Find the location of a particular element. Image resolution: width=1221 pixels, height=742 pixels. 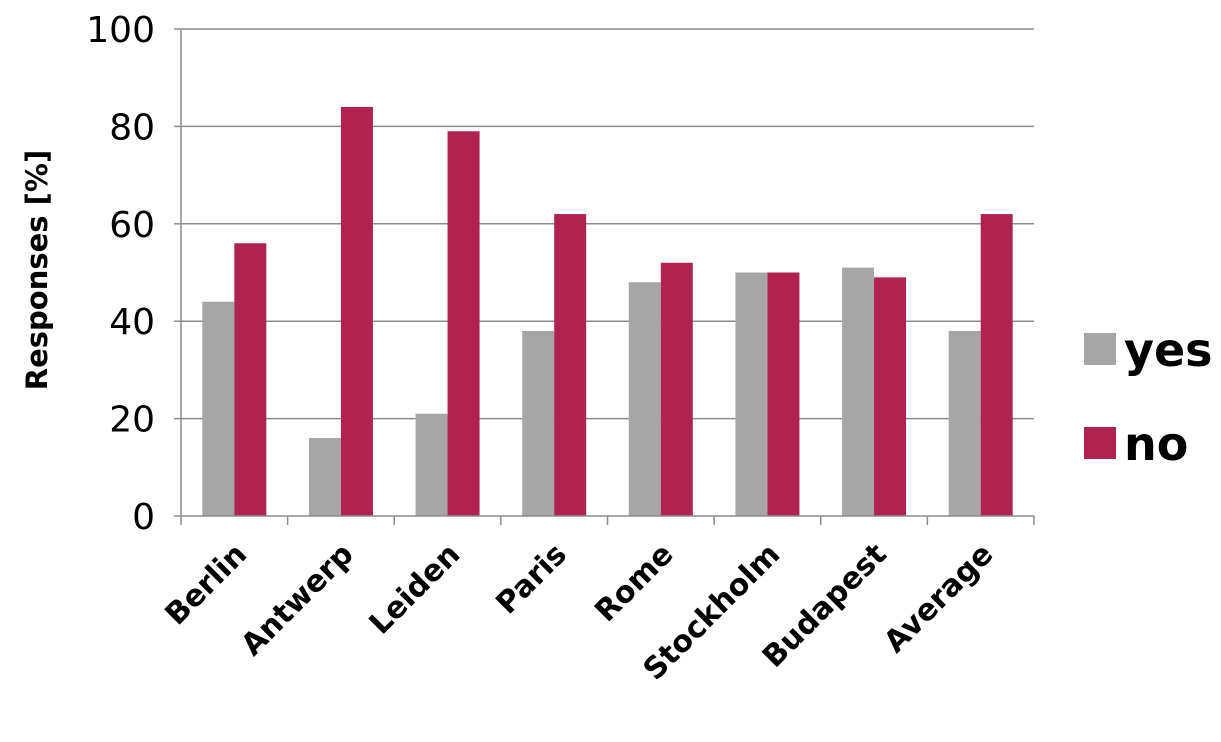

bar-no-berlin is located at coordinates (250, 379).